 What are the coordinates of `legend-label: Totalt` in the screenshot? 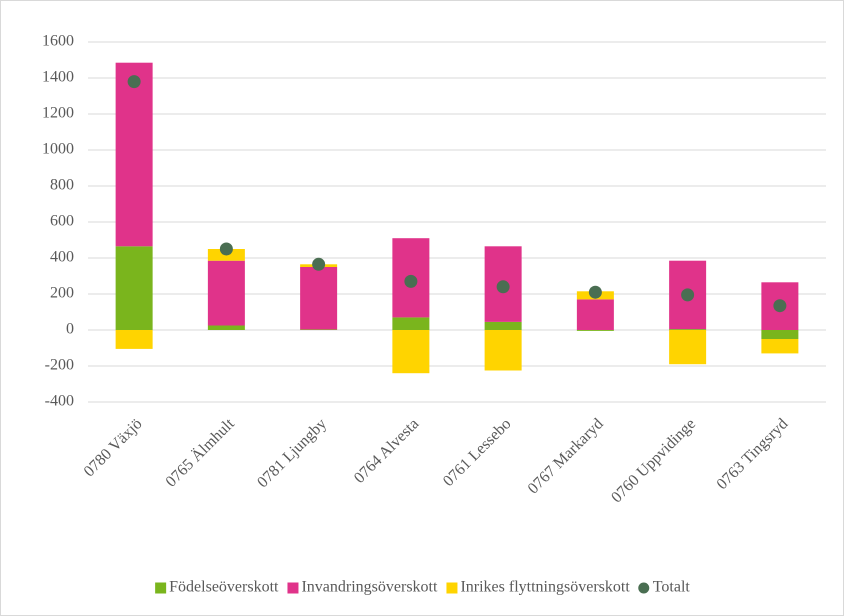 It's located at (672, 587).